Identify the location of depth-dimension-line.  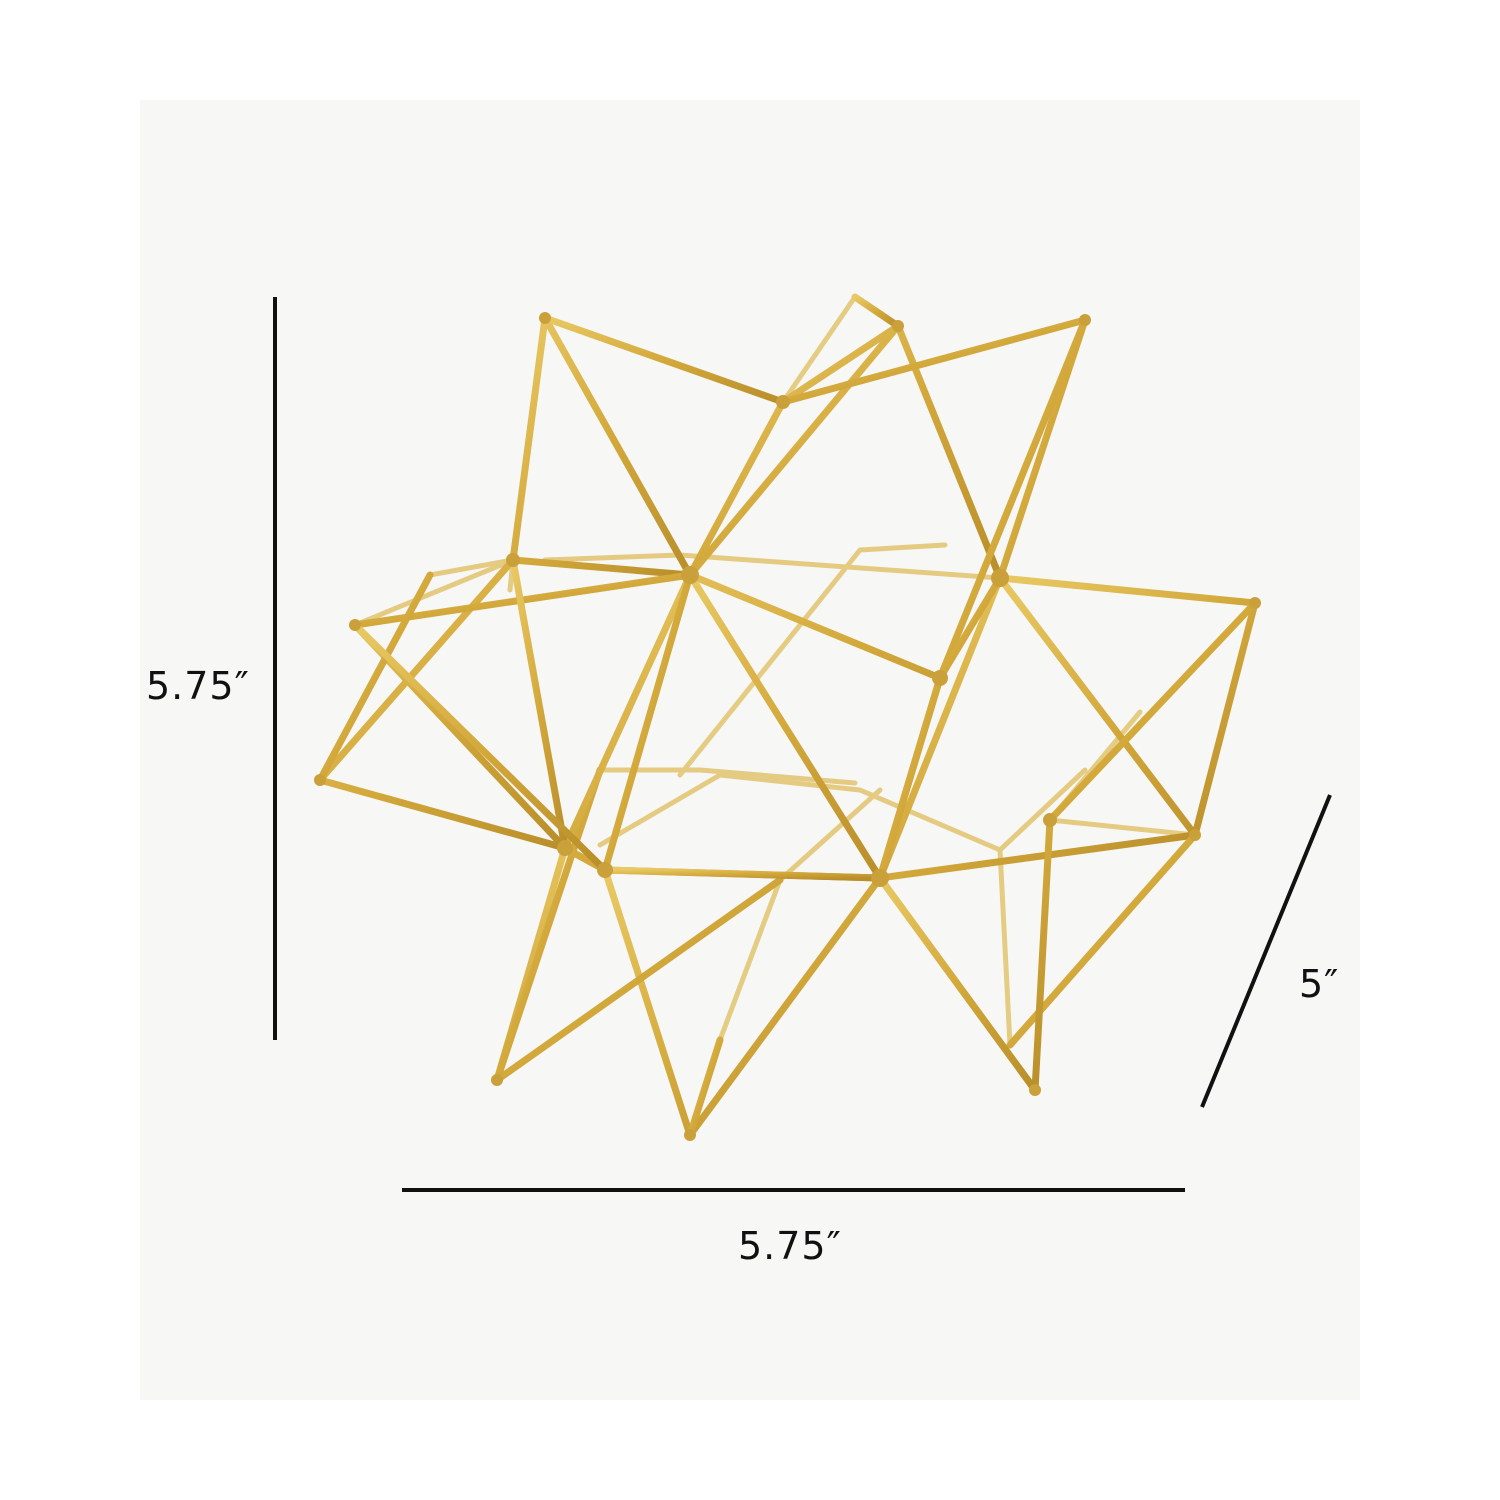
(1266, 951).